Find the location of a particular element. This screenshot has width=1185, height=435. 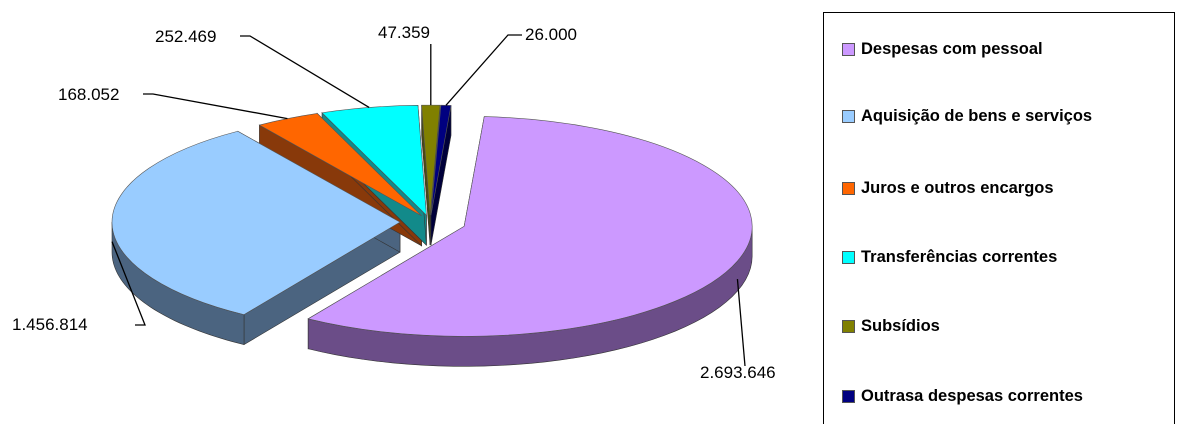

pie-slice-aquisicao is located at coordinates (256, 222).